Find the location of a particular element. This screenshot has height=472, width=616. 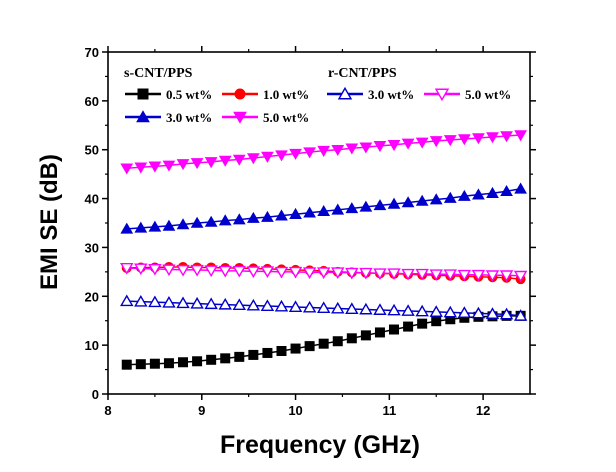

x-tick-label: 11 is located at coordinates (389, 410).